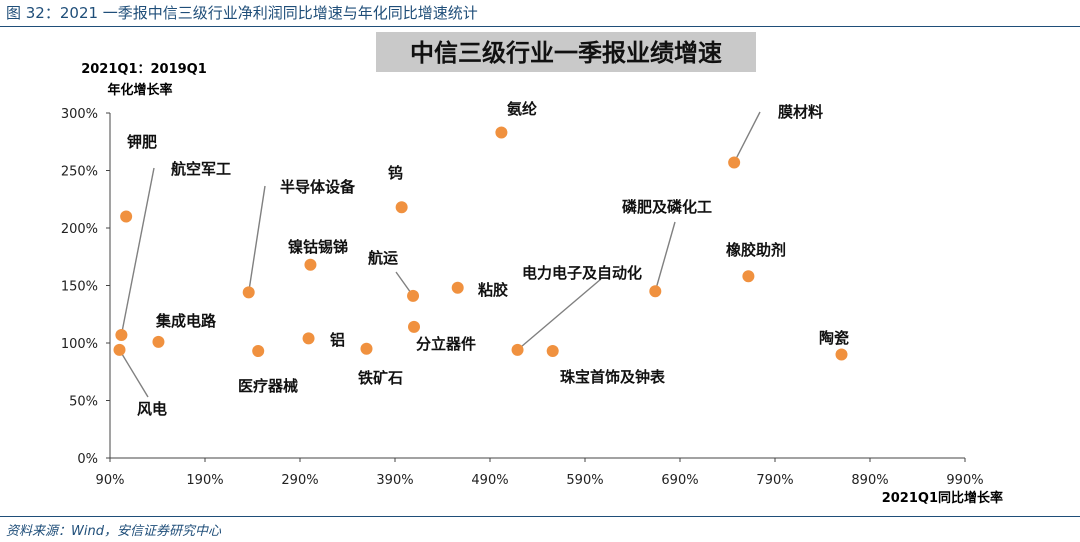  Describe the element at coordinates (186, 321) in the screenshot. I see `point-label: 集成电路` at that location.